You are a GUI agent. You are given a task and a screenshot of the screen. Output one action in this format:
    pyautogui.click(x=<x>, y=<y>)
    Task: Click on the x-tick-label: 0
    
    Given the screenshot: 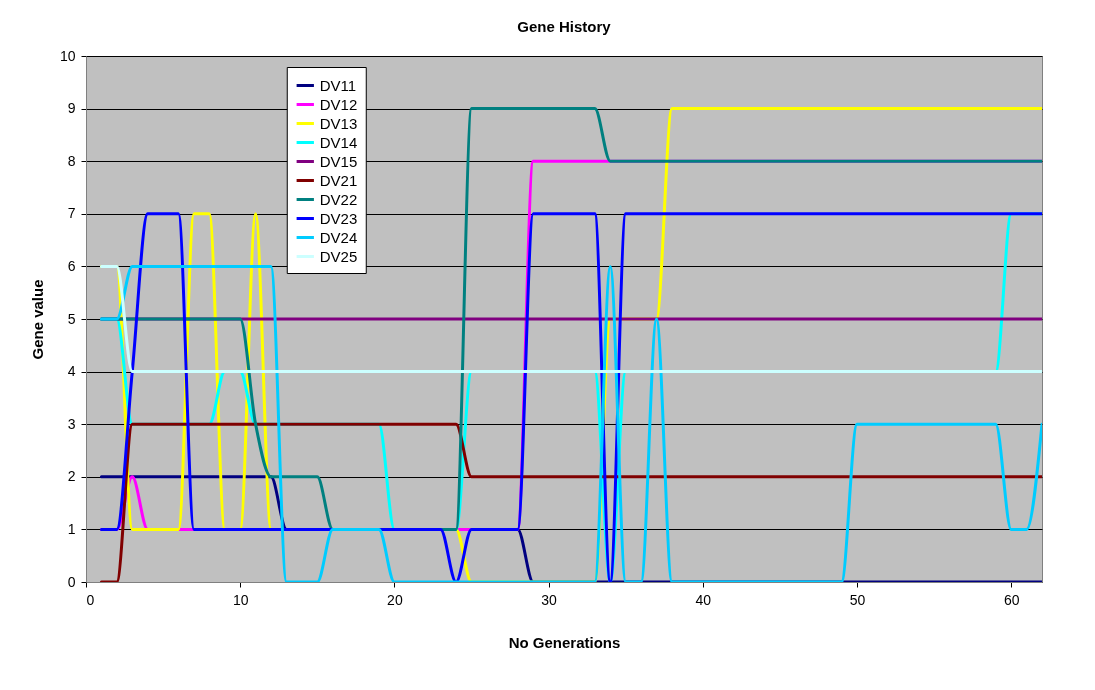 What is the action you would take?
    pyautogui.click(x=90, y=599)
    